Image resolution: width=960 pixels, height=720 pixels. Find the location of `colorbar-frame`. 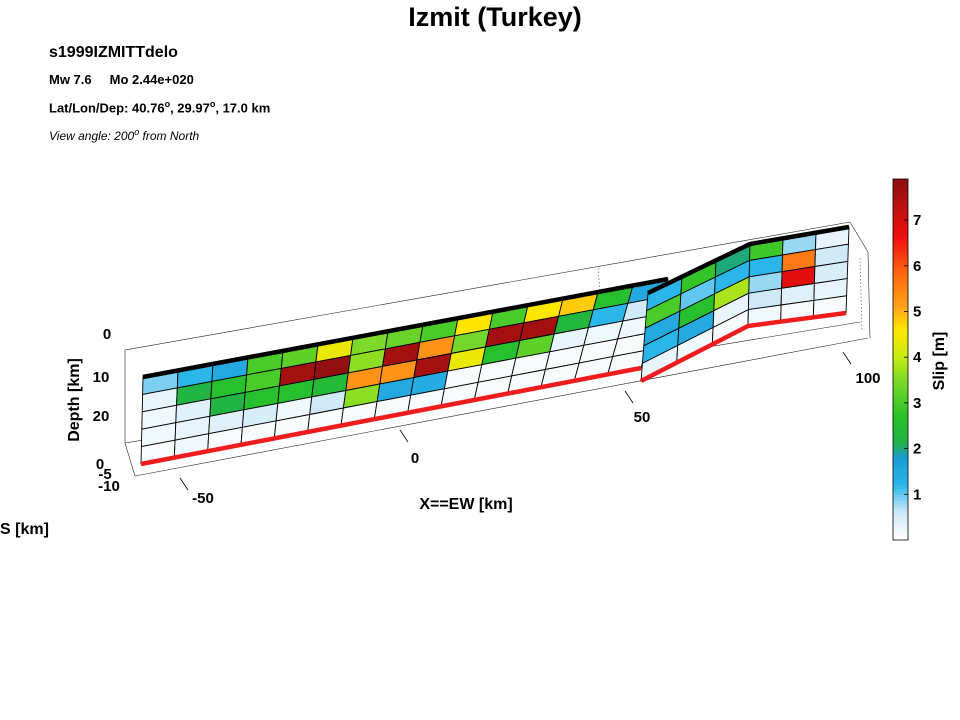

colorbar-frame is located at coordinates (900, 359).